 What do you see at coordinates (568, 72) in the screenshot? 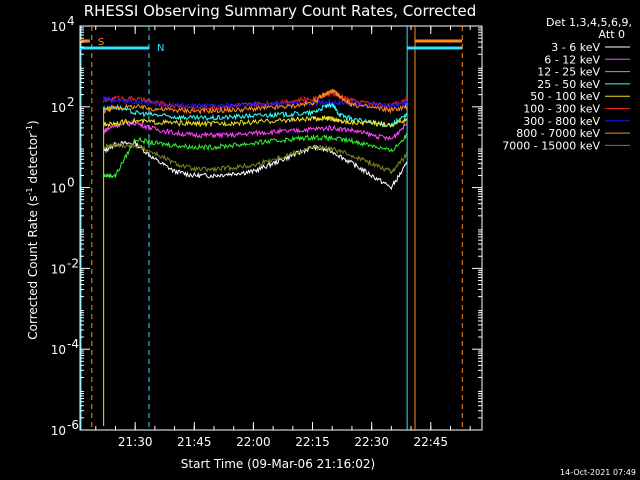
I see `legend-label-2: 12 - 25 keV` at bounding box center [568, 72].